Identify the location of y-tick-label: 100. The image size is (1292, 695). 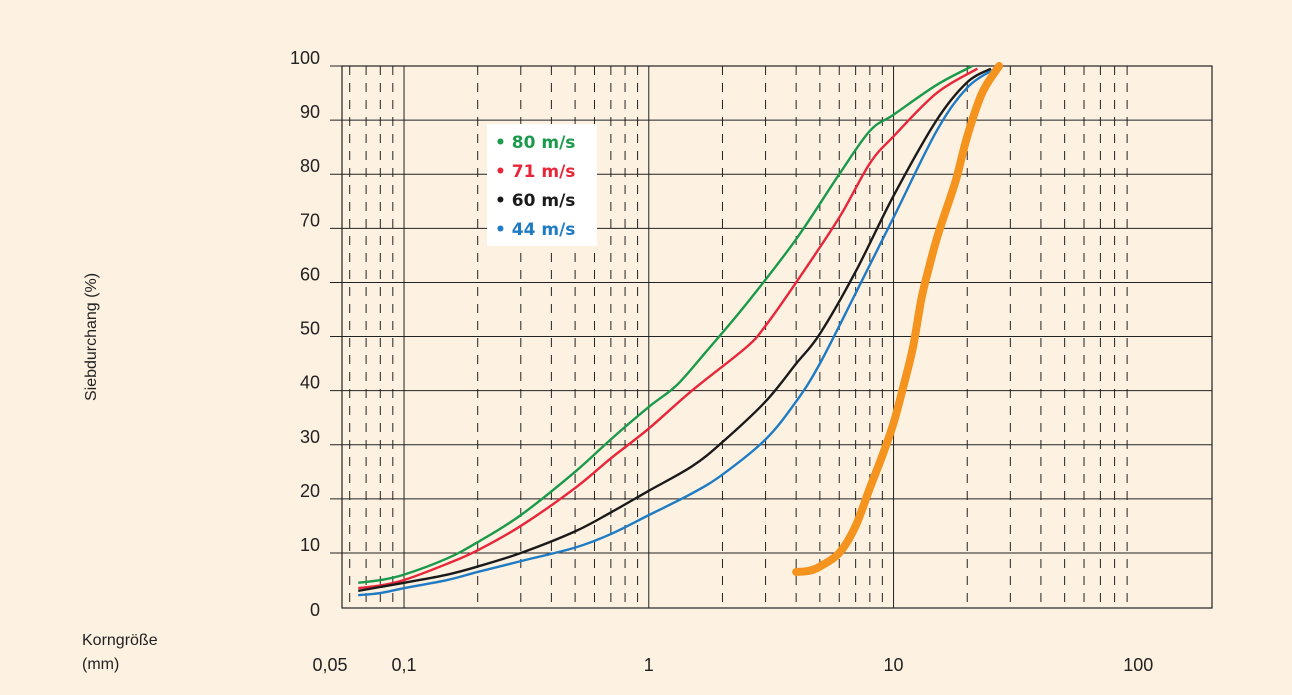
(305, 58).